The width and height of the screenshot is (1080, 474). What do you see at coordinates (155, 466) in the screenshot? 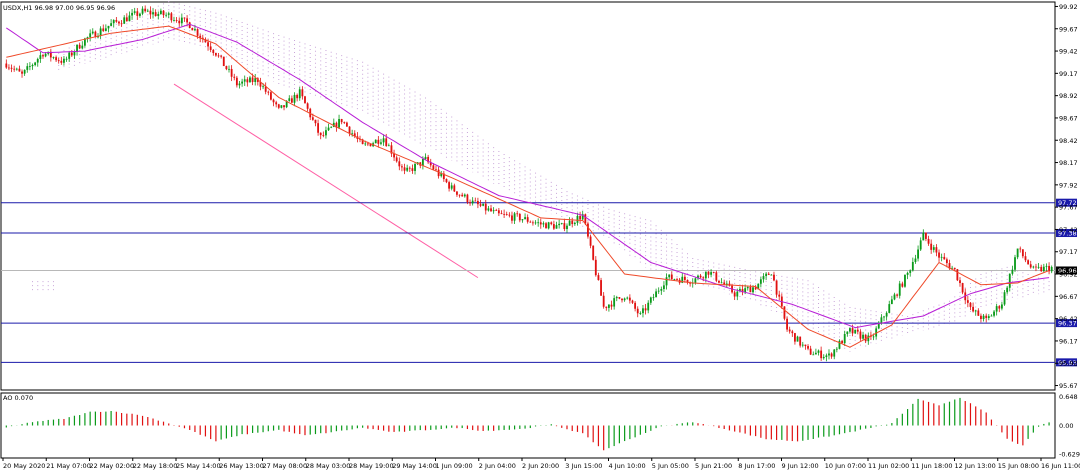
I see `x-tick-label: 22 May 18:00` at bounding box center [155, 466].